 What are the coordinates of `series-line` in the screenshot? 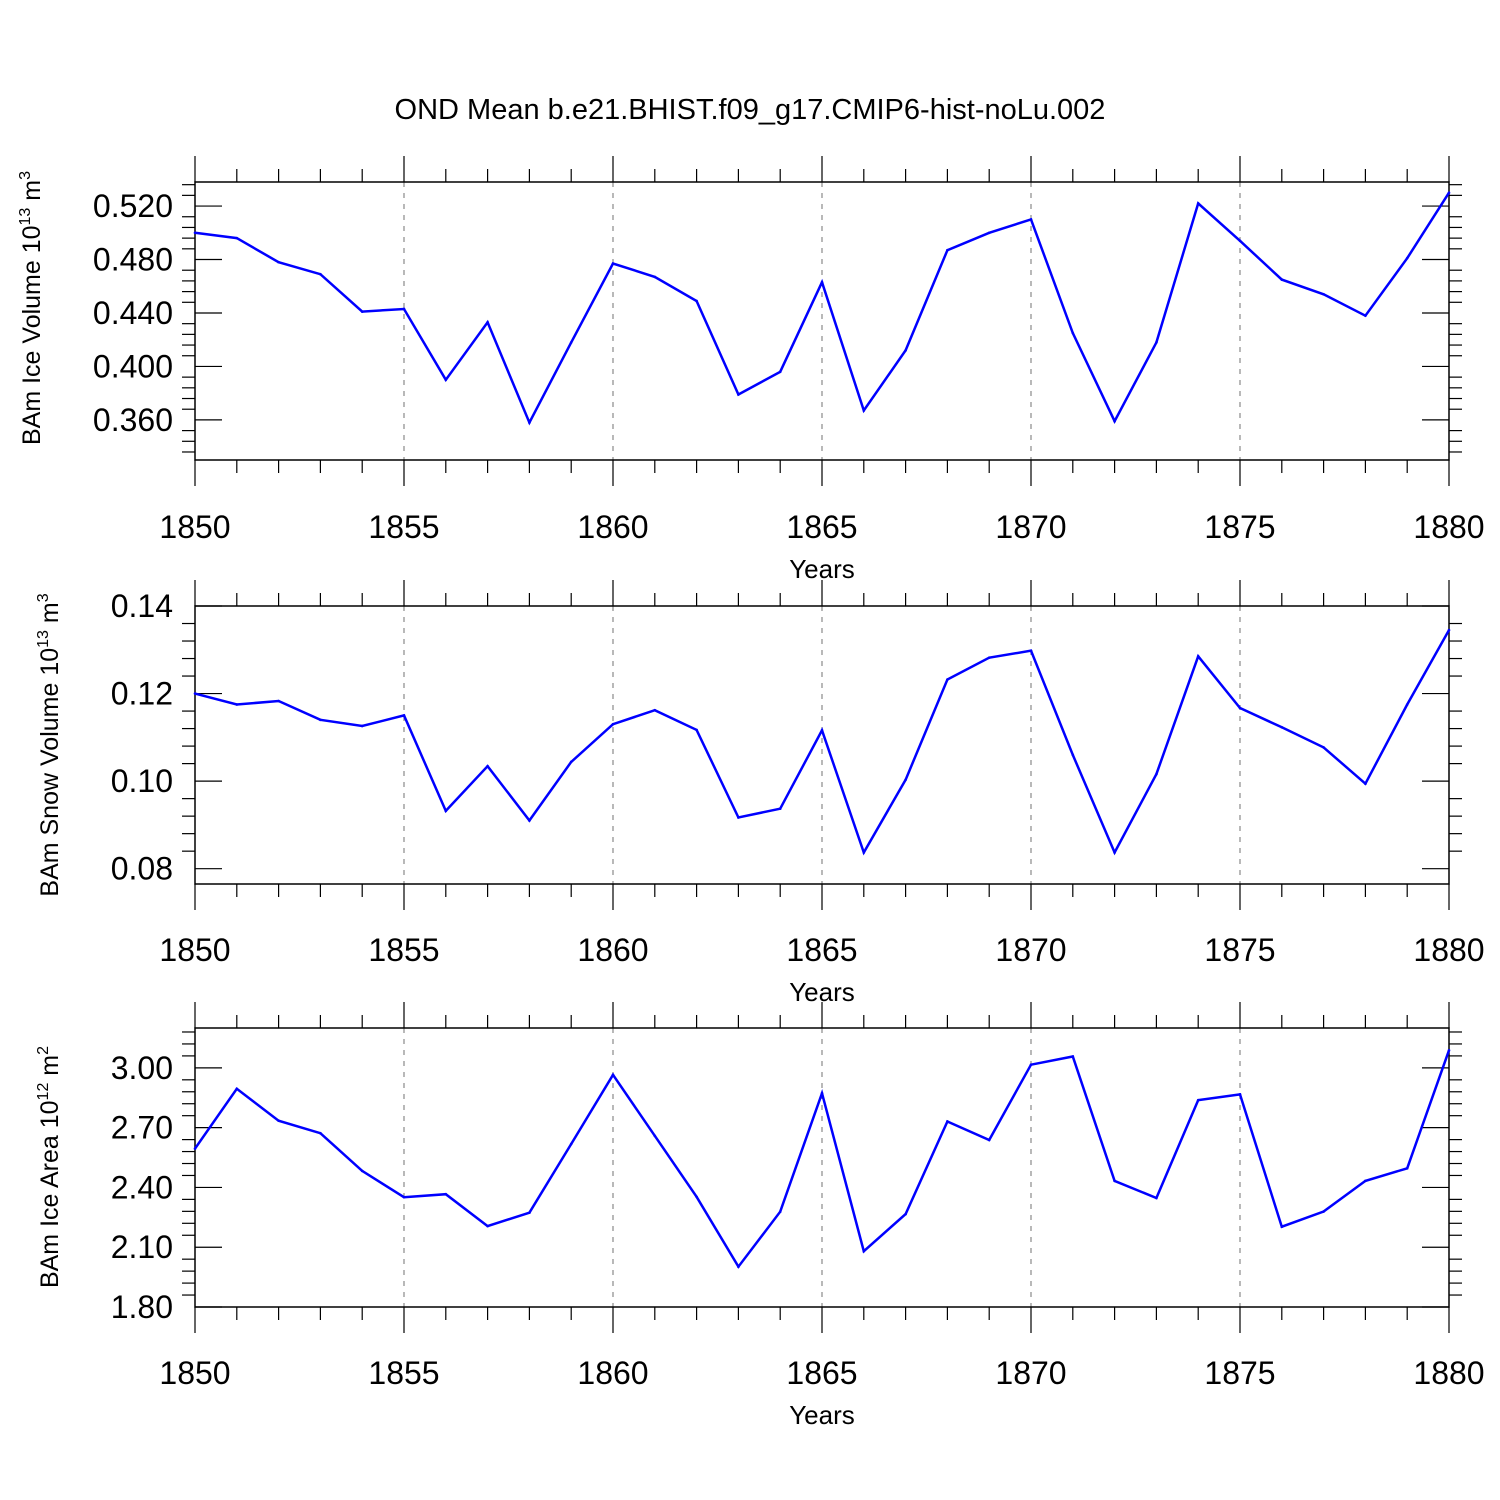 It's located at (822, 1159).